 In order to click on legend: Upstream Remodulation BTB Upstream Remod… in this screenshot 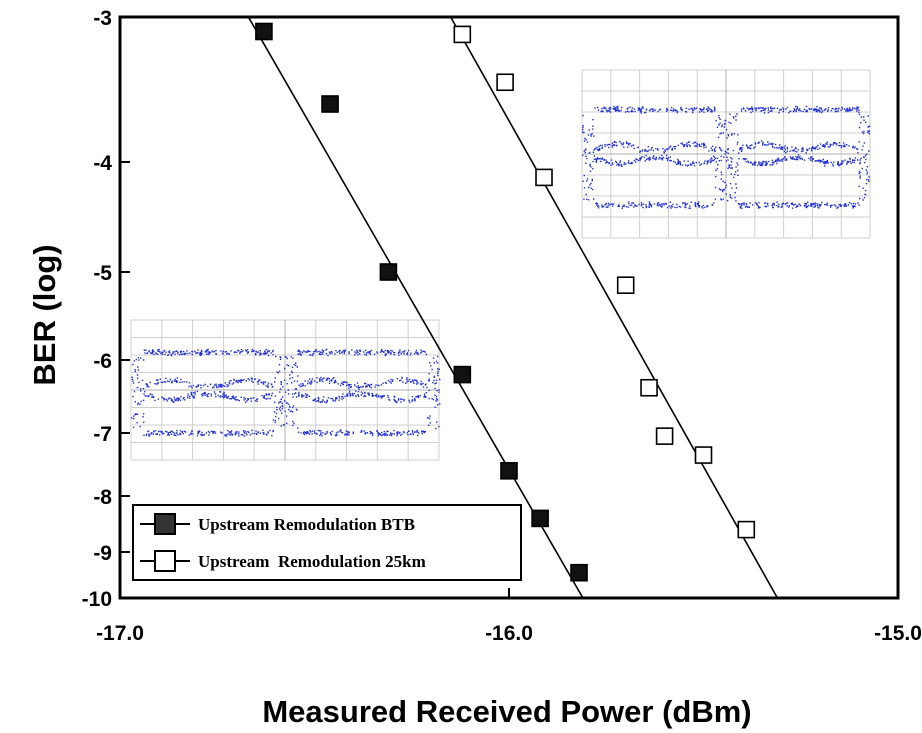, I will do `click(327, 542)`.